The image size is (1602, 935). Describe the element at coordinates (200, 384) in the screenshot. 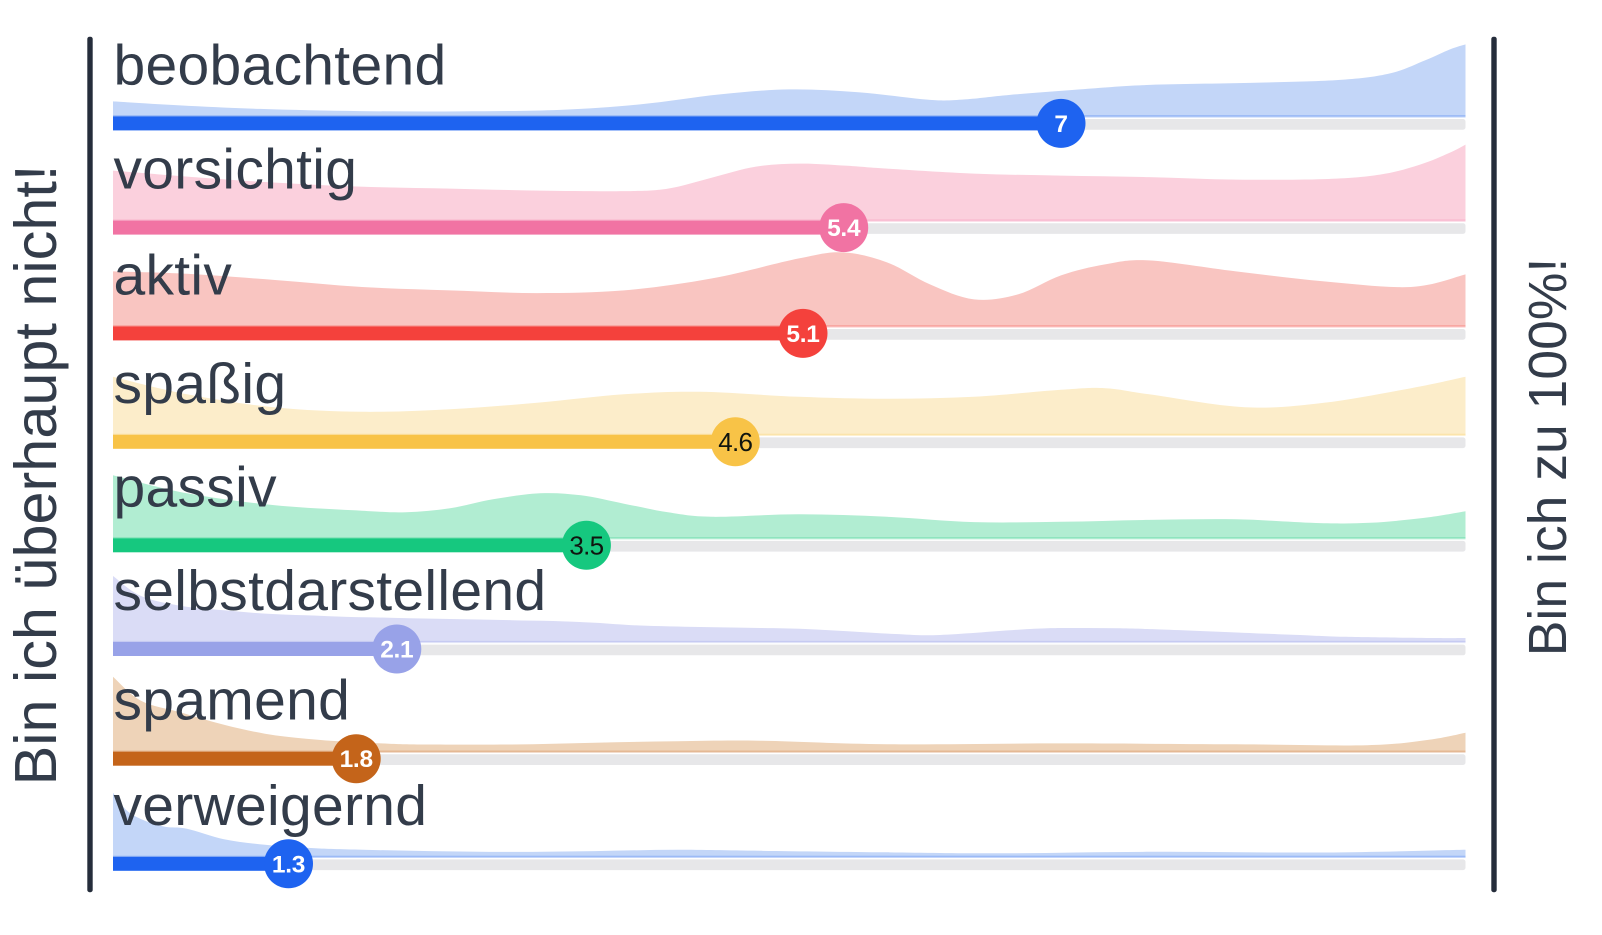

I see `svg-text: spaßig` at that location.